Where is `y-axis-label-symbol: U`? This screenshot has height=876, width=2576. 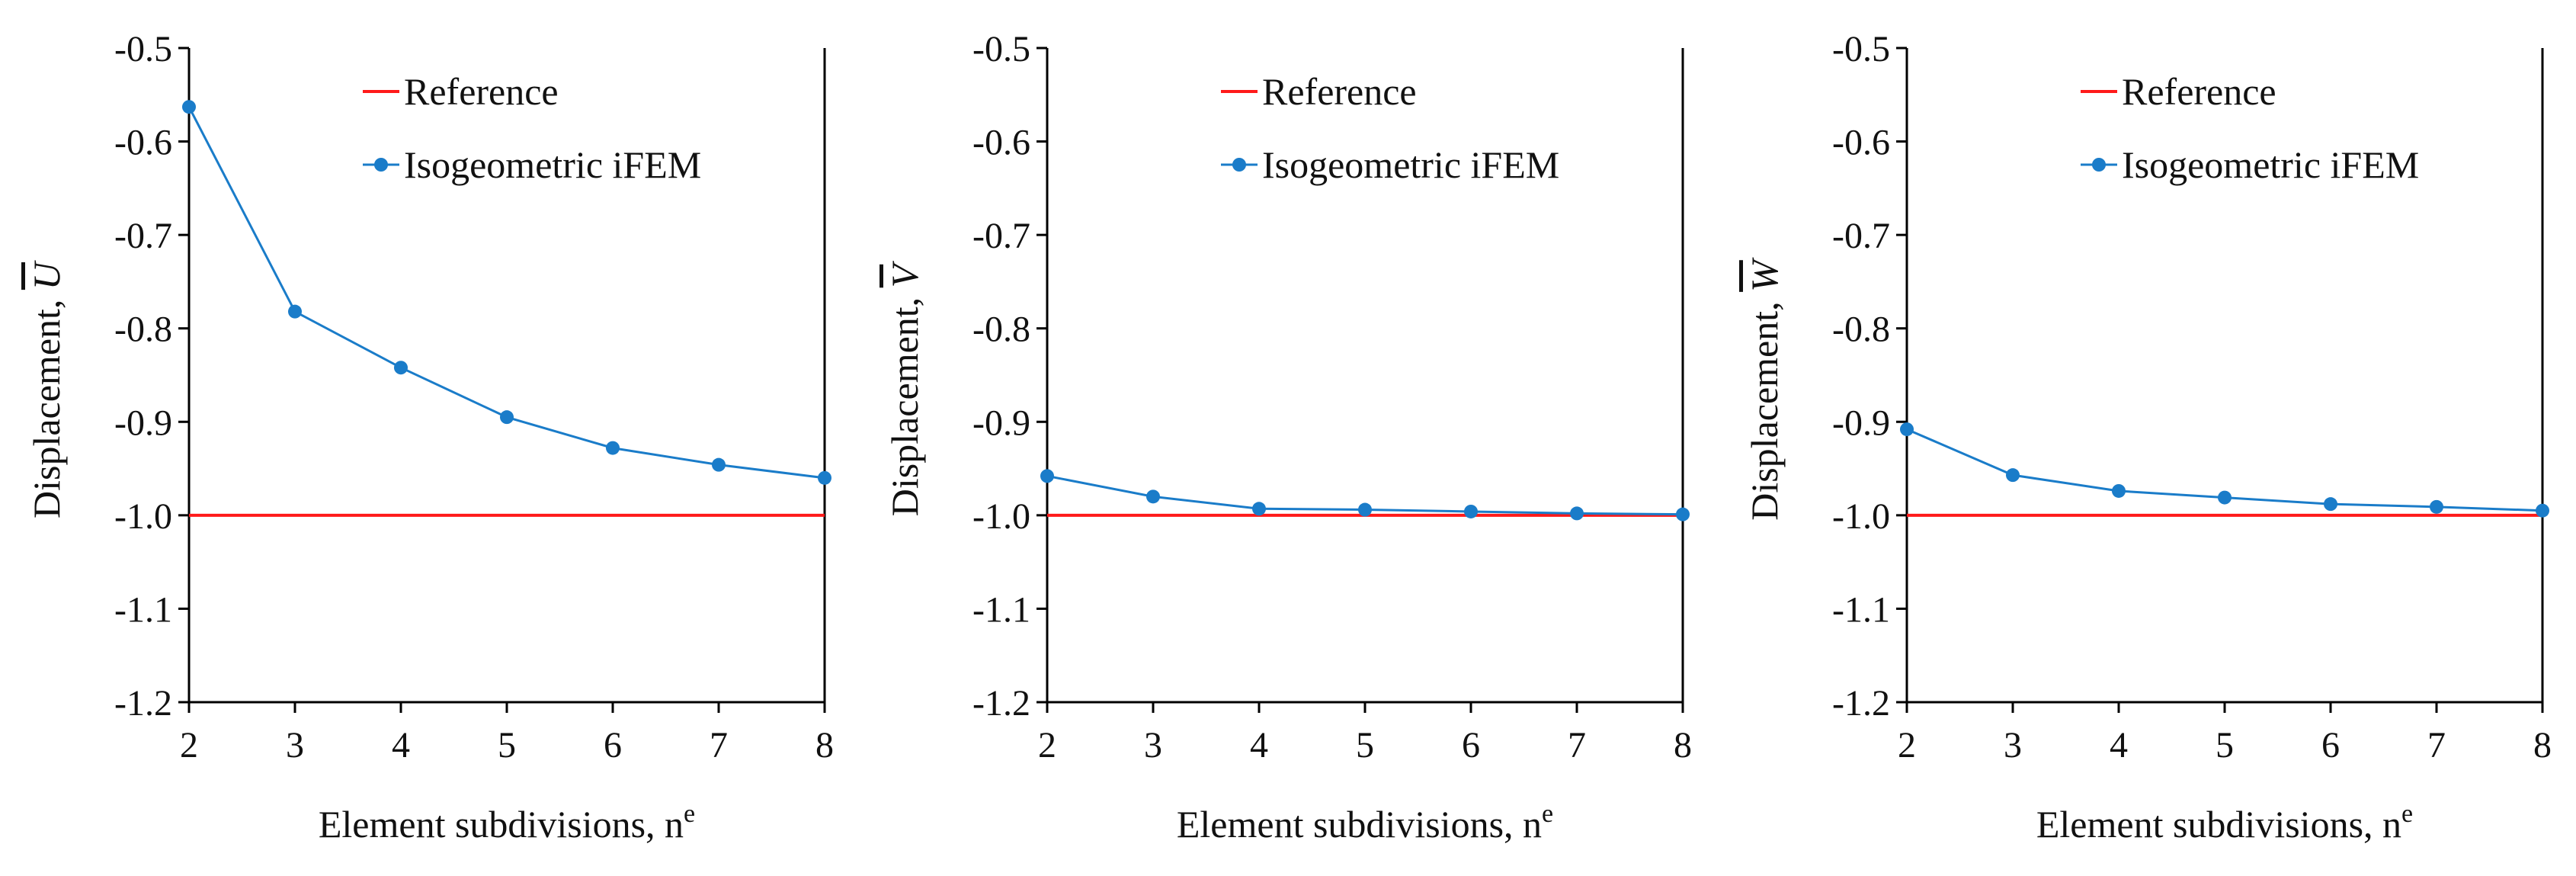
y-axis-label-symbol: U is located at coordinates (46, 275).